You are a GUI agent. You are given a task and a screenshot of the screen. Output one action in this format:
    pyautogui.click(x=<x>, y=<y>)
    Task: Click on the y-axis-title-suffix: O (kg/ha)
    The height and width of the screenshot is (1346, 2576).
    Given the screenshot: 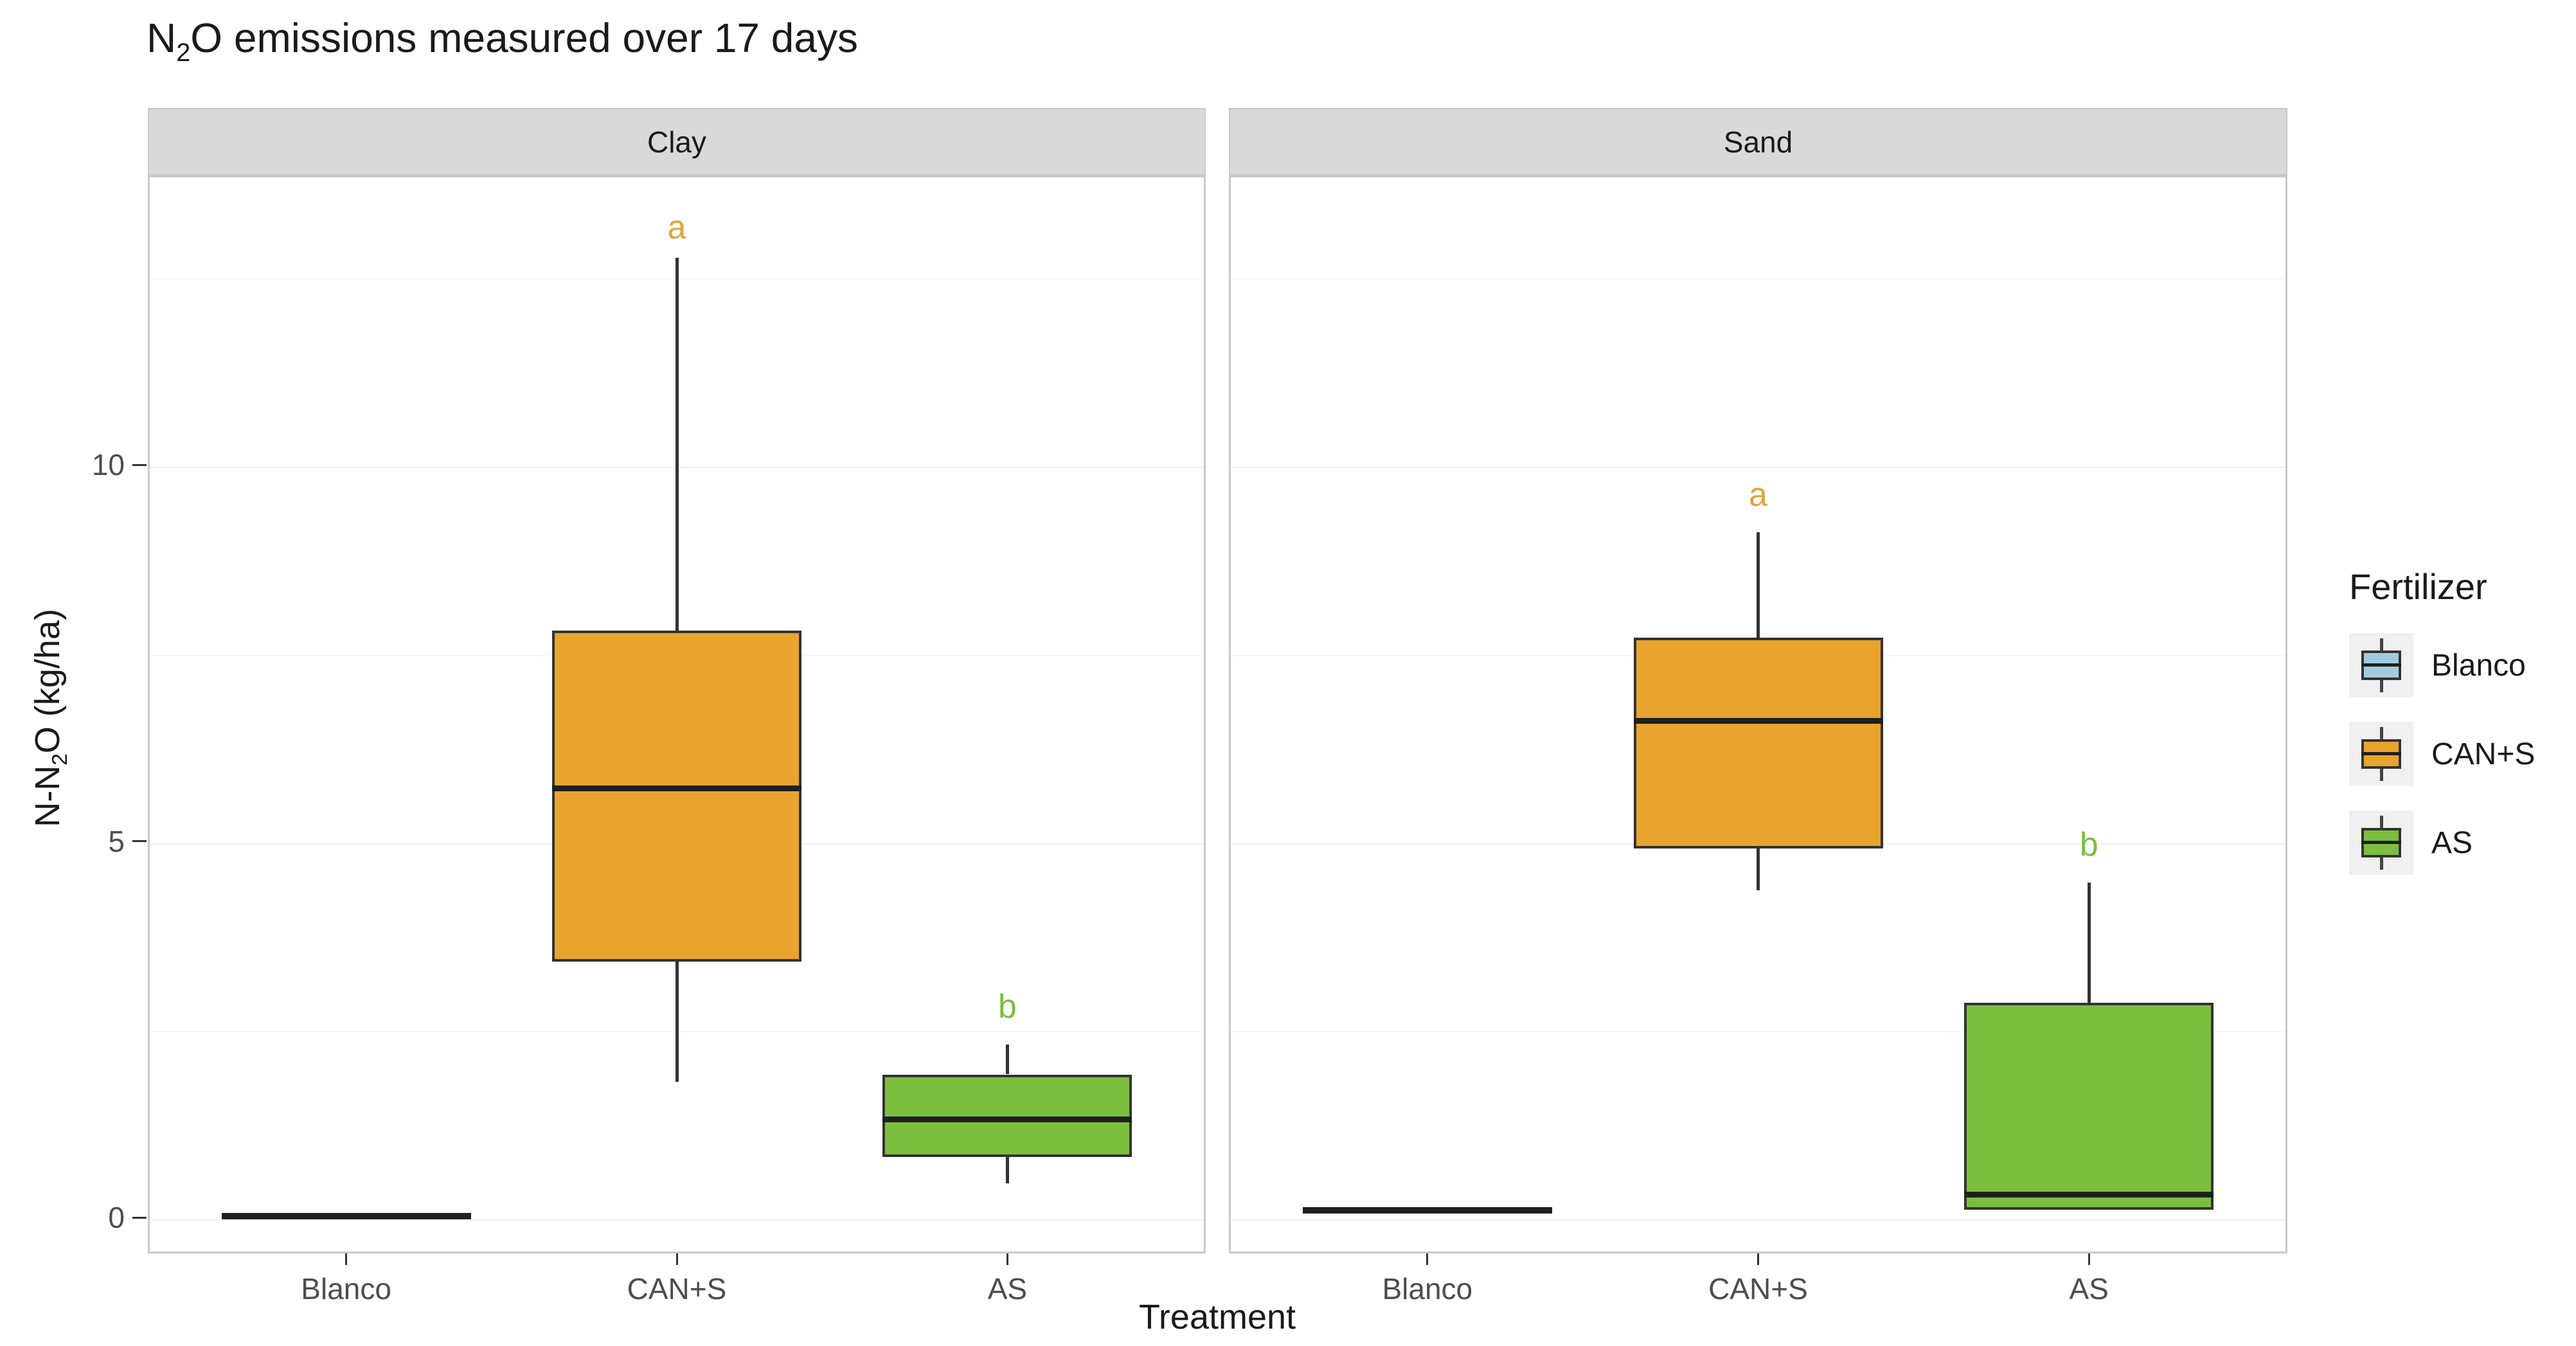 What is the action you would take?
    pyautogui.click(x=47, y=681)
    